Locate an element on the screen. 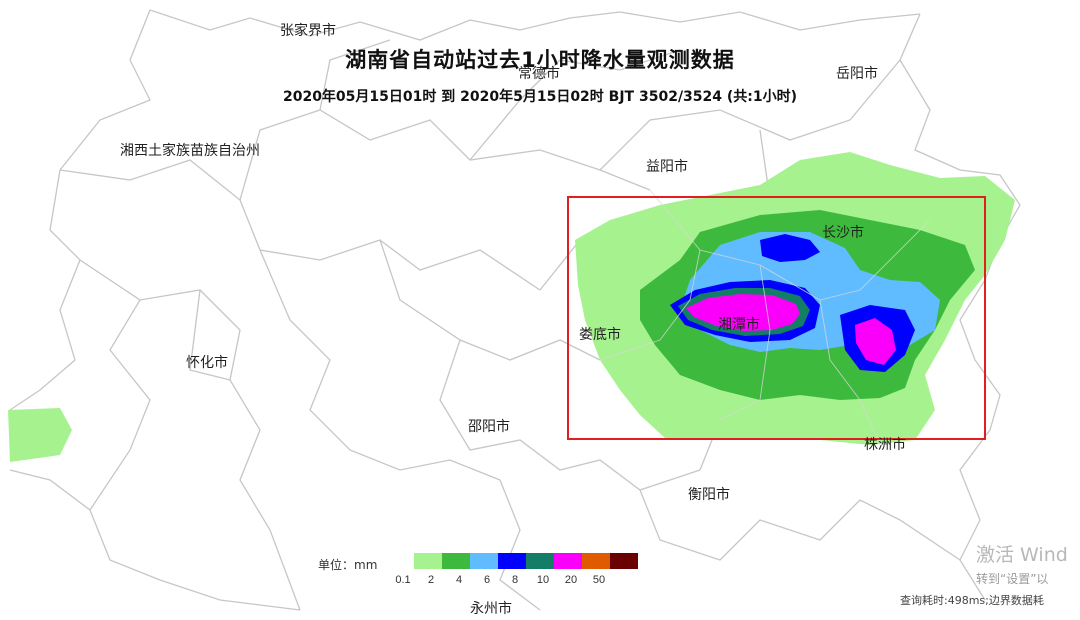 The width and height of the screenshot is (1080, 620). legend-swatches is located at coordinates (526, 561).